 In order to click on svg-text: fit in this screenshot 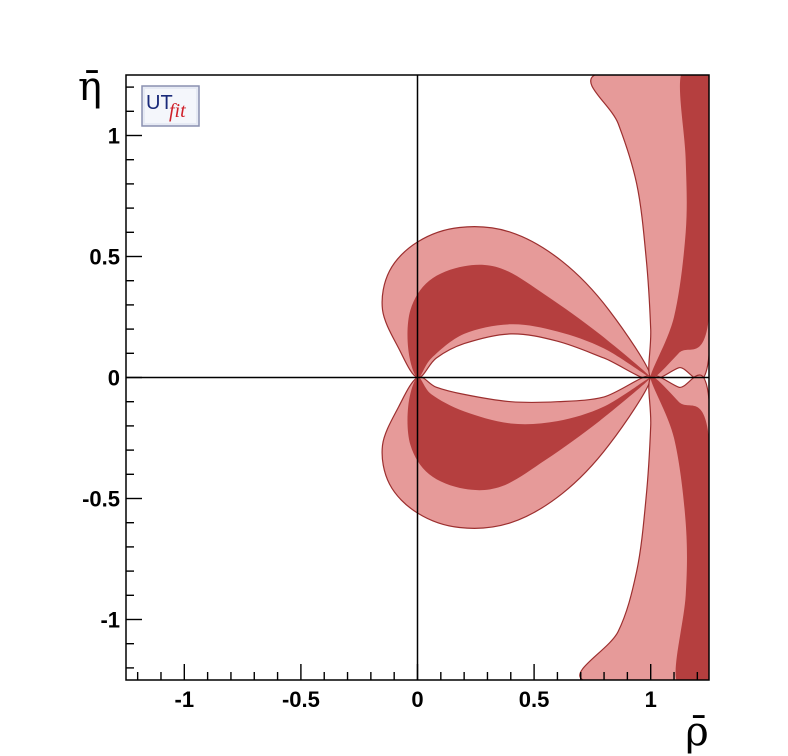, I will do `click(177, 111)`.